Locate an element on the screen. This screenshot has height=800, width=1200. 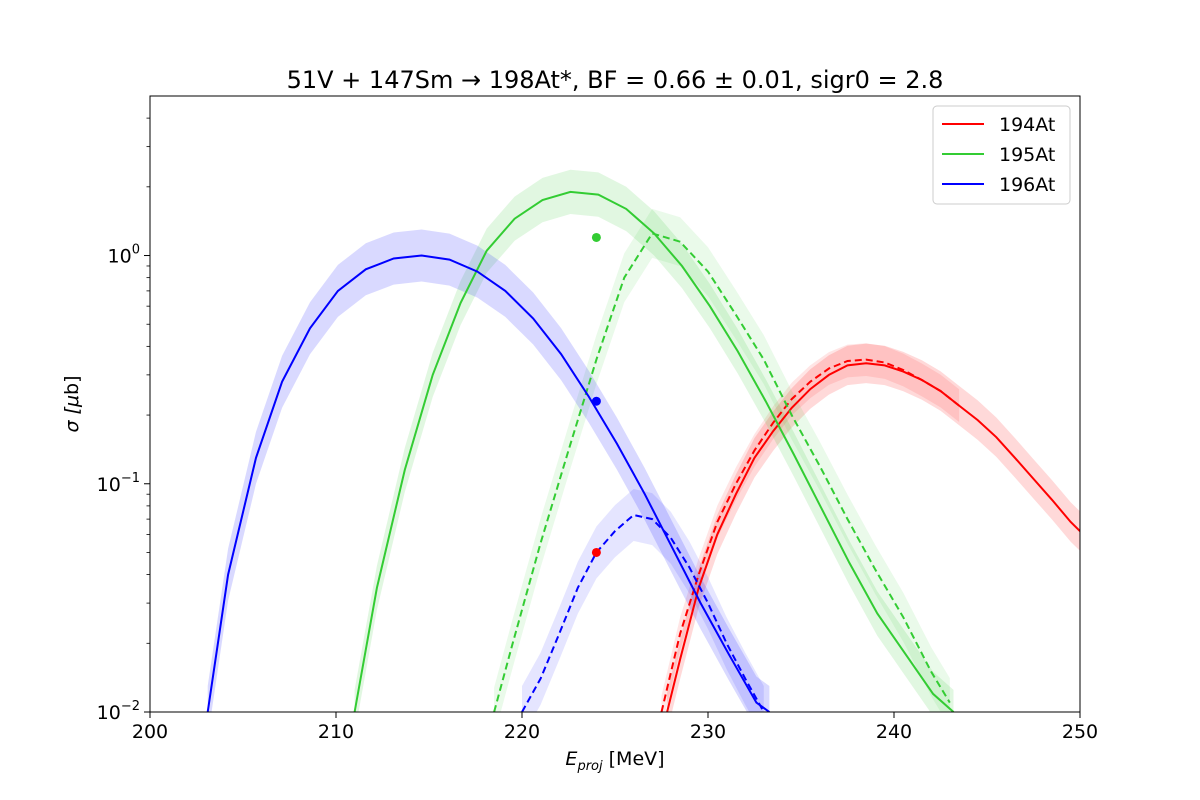
legend-label-195: 195At is located at coordinates (1027, 155).